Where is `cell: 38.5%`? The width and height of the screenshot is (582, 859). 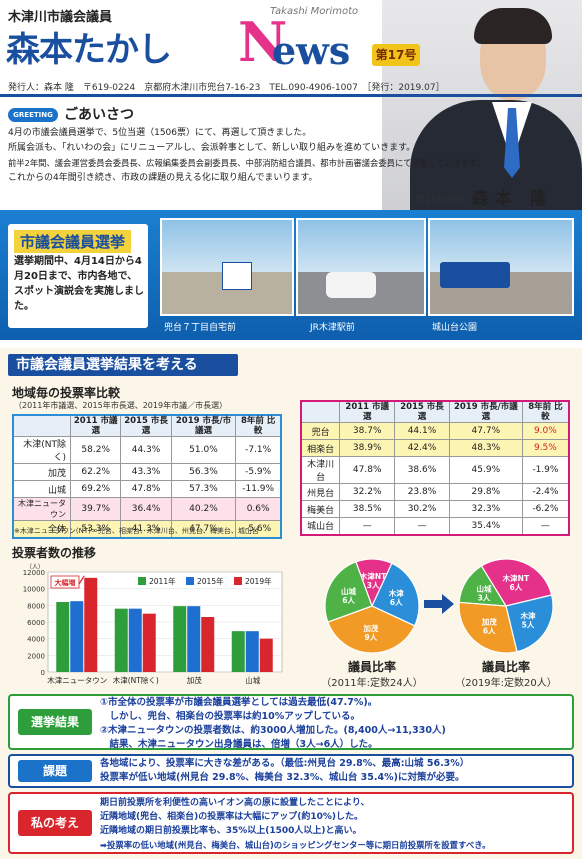 cell: 38.5% is located at coordinates (367, 509).